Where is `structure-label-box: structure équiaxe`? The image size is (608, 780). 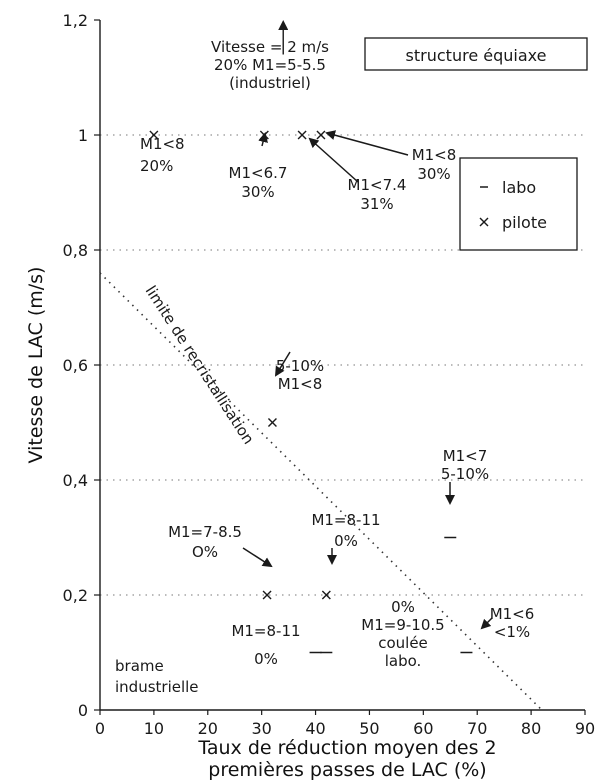
structure-label-box: structure équiaxe is located at coordinates (476, 54).